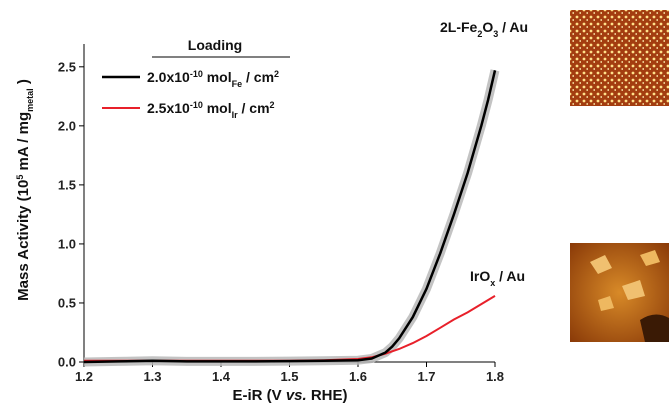 Image resolution: width=669 pixels, height=410 pixels. I want to click on y-tick-label-1: 0.5, so click(67, 302).